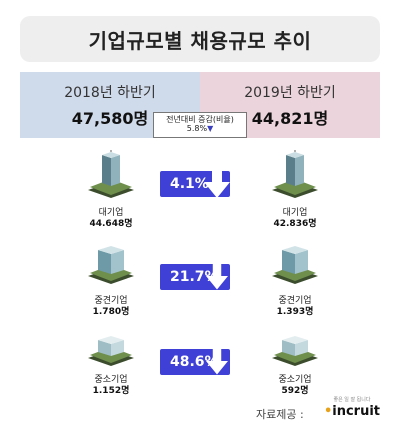 This screenshot has height=442, width=400. I want to click on incruit-logo: 좋은 일 잘 됩니다 •incruit, so click(352, 407).